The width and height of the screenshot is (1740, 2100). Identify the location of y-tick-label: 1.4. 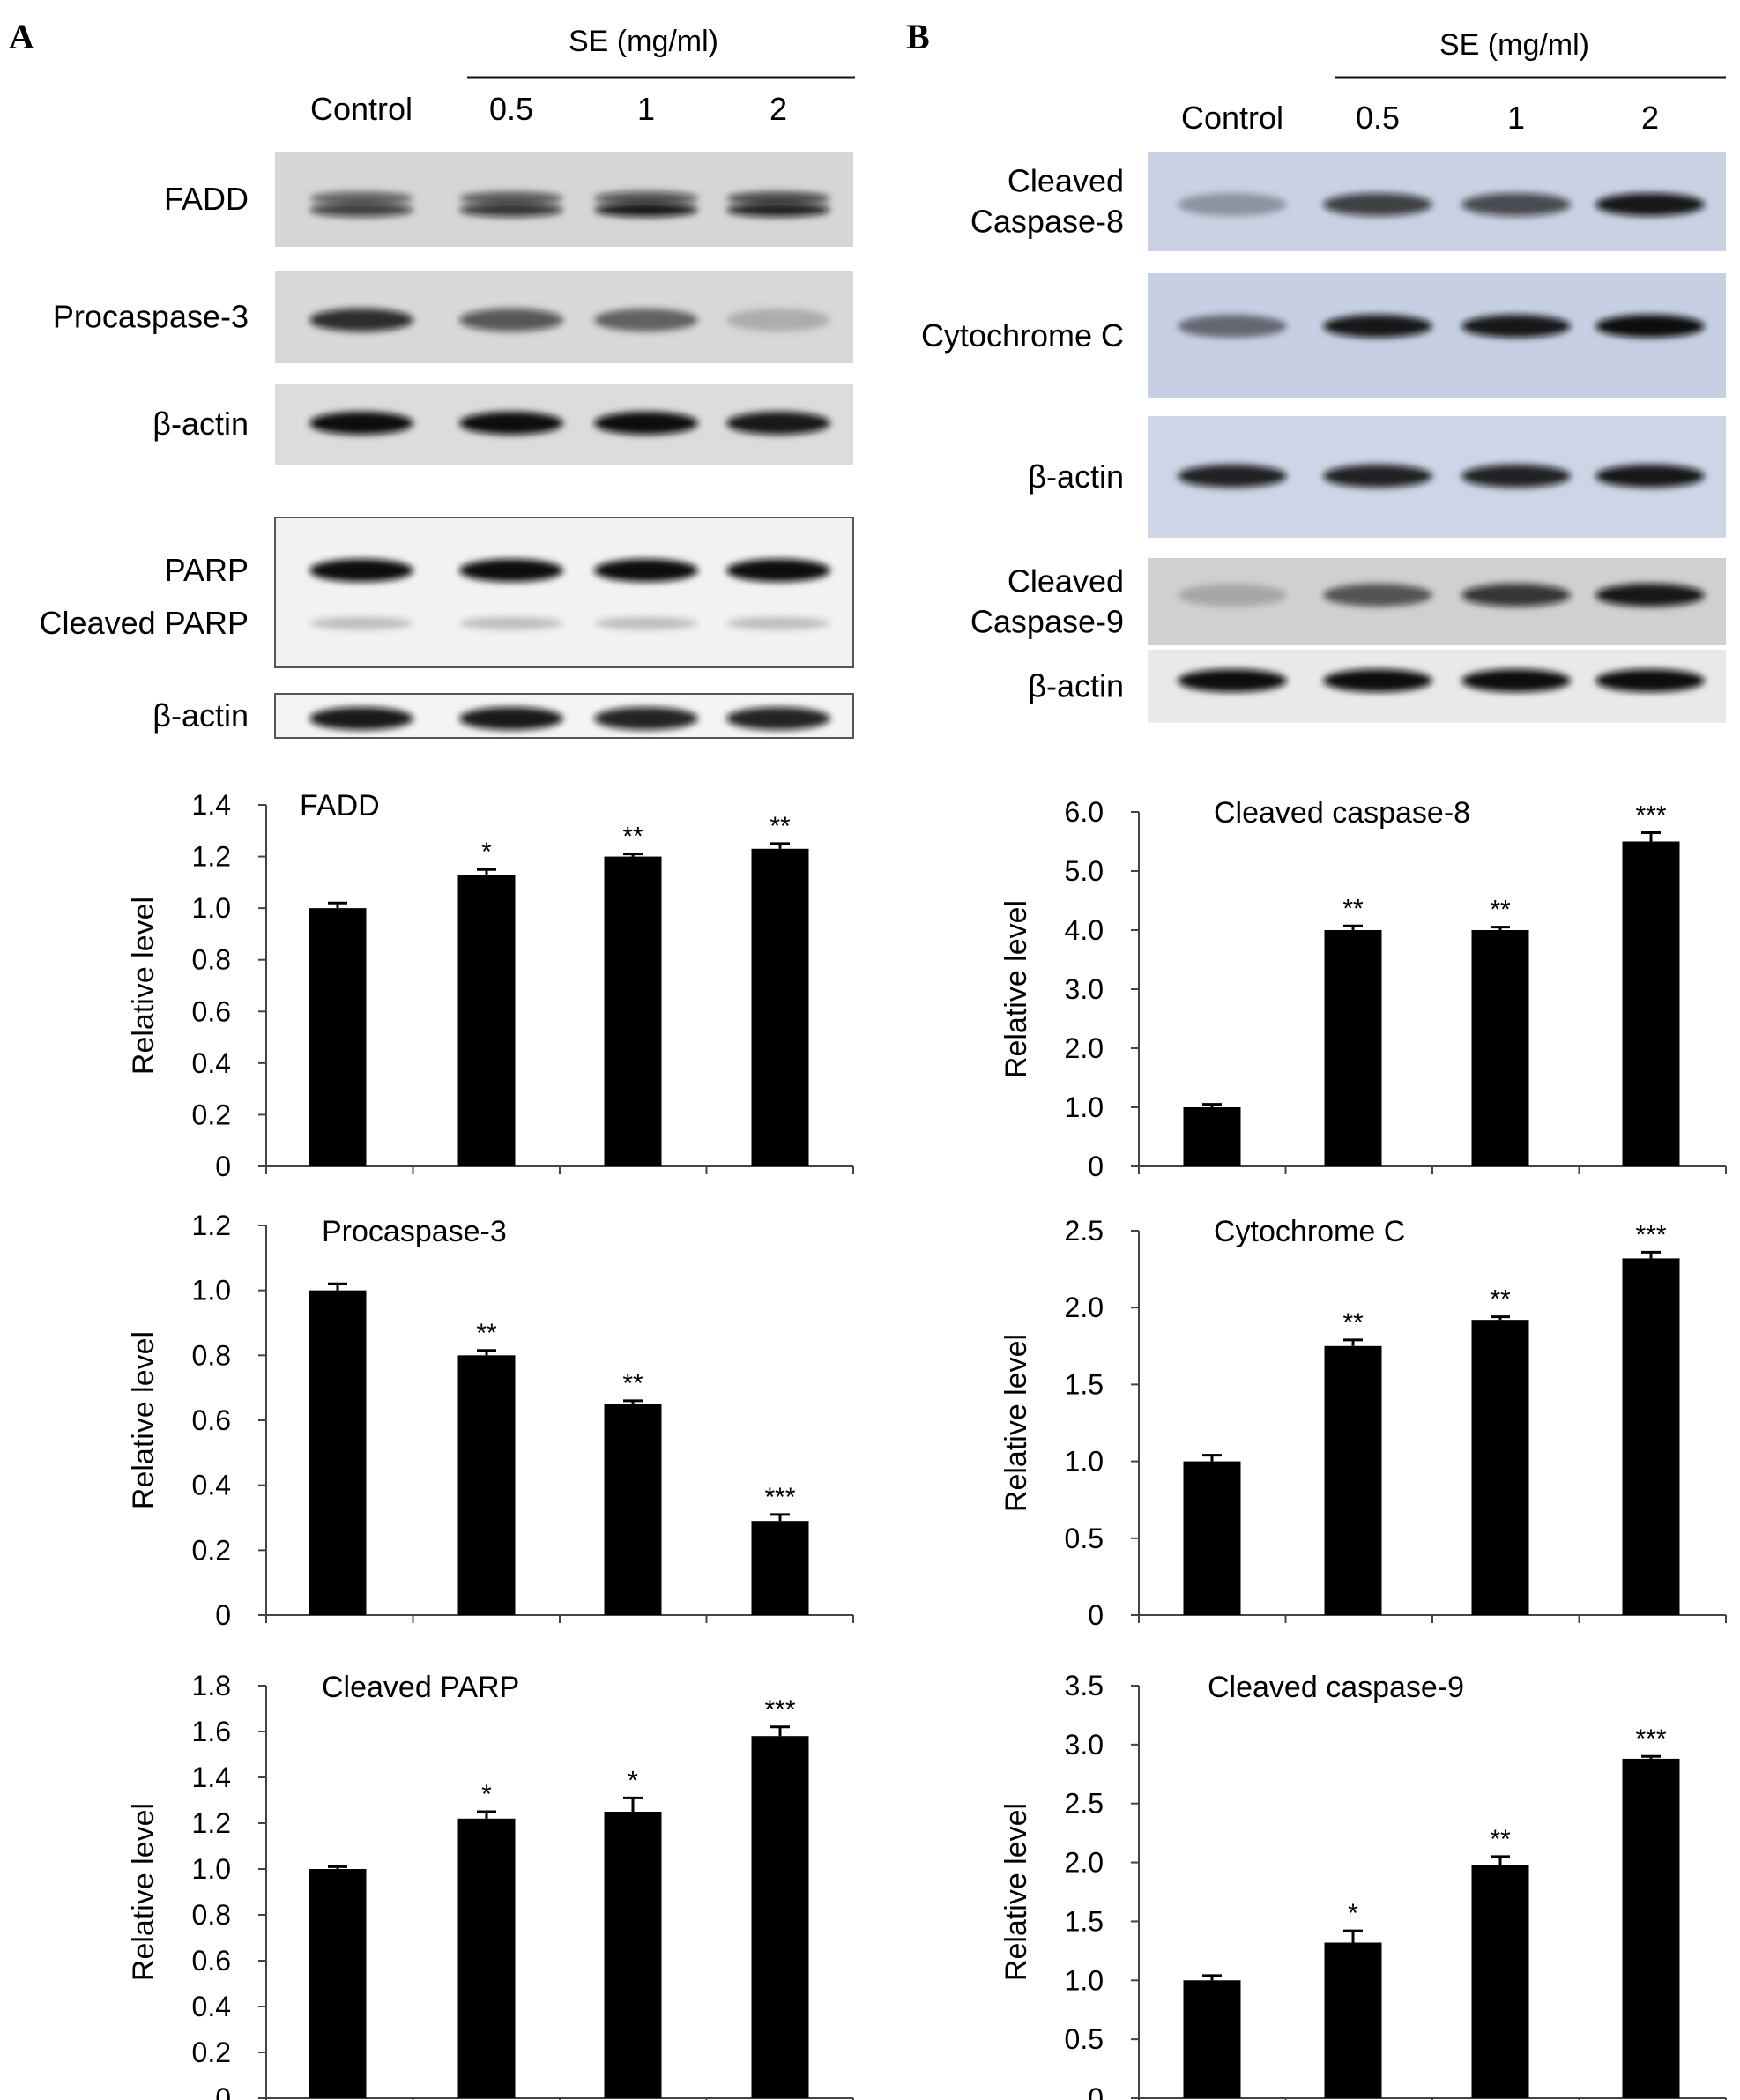
(211, 805).